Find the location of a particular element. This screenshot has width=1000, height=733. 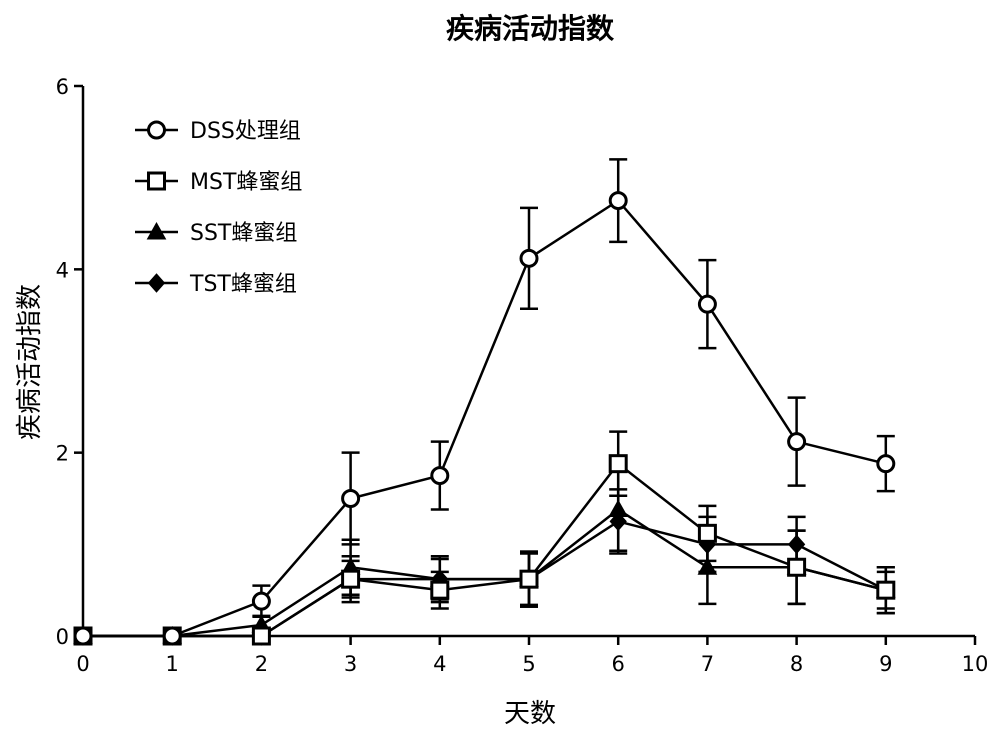

legend-label: SST蜂蜜组 is located at coordinates (243, 233).